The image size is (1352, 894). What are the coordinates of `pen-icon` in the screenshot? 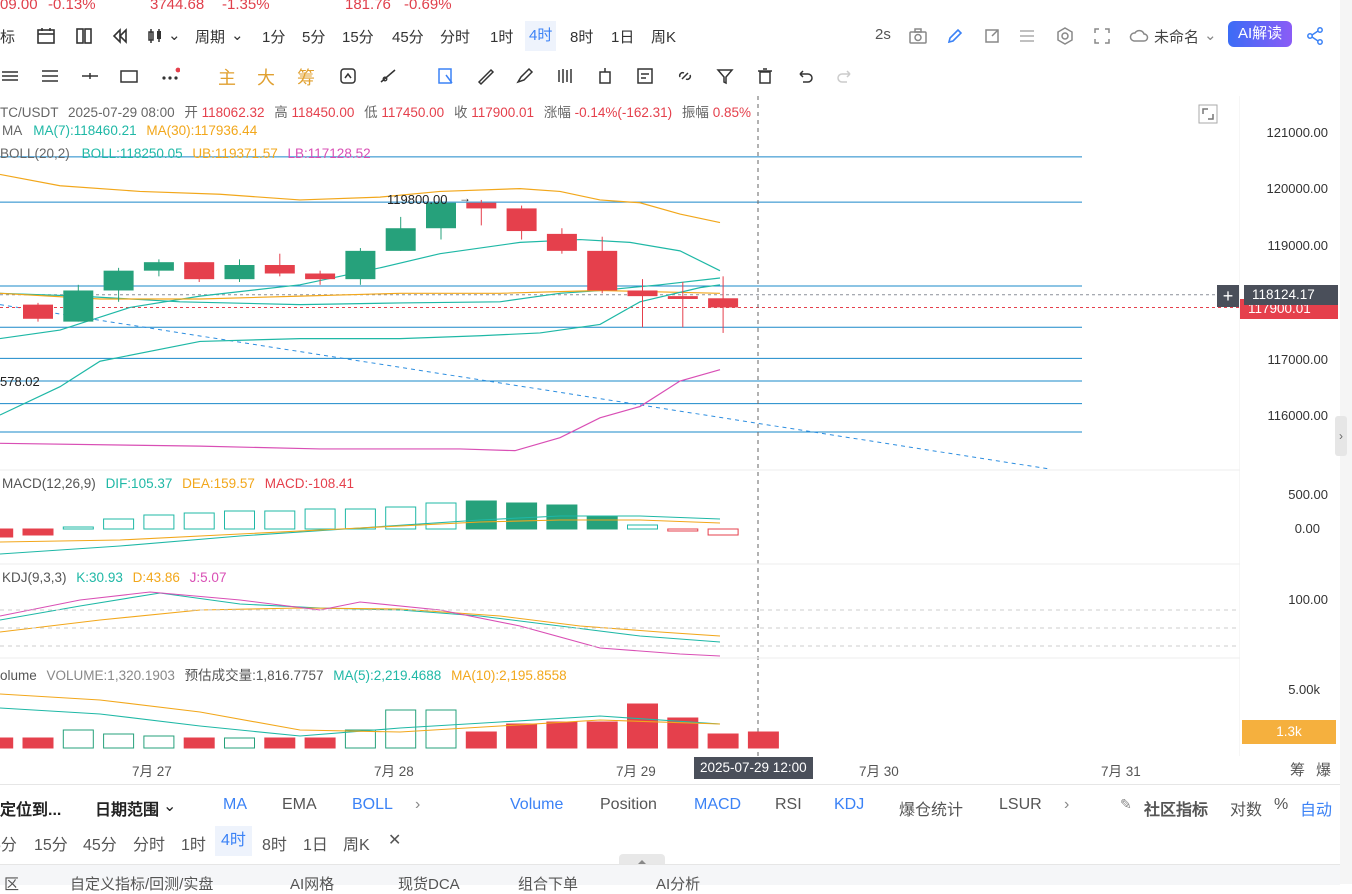 It's located at (955, 36).